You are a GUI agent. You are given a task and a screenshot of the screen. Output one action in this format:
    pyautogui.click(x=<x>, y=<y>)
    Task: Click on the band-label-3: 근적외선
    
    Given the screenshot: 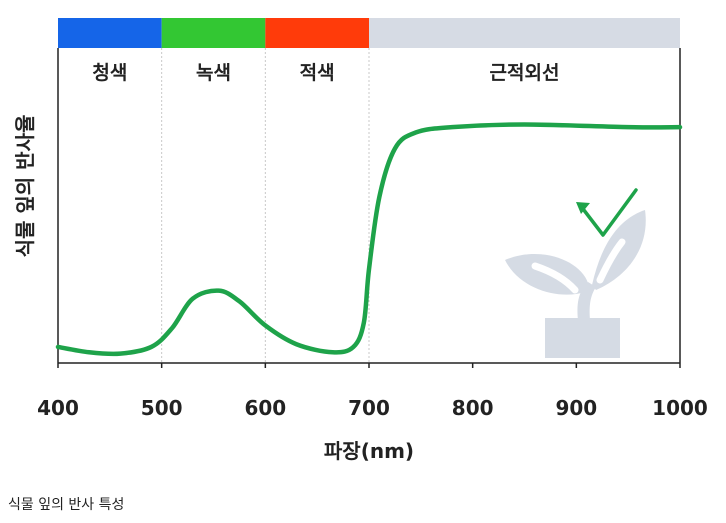 What is the action you would take?
    pyautogui.click(x=525, y=73)
    